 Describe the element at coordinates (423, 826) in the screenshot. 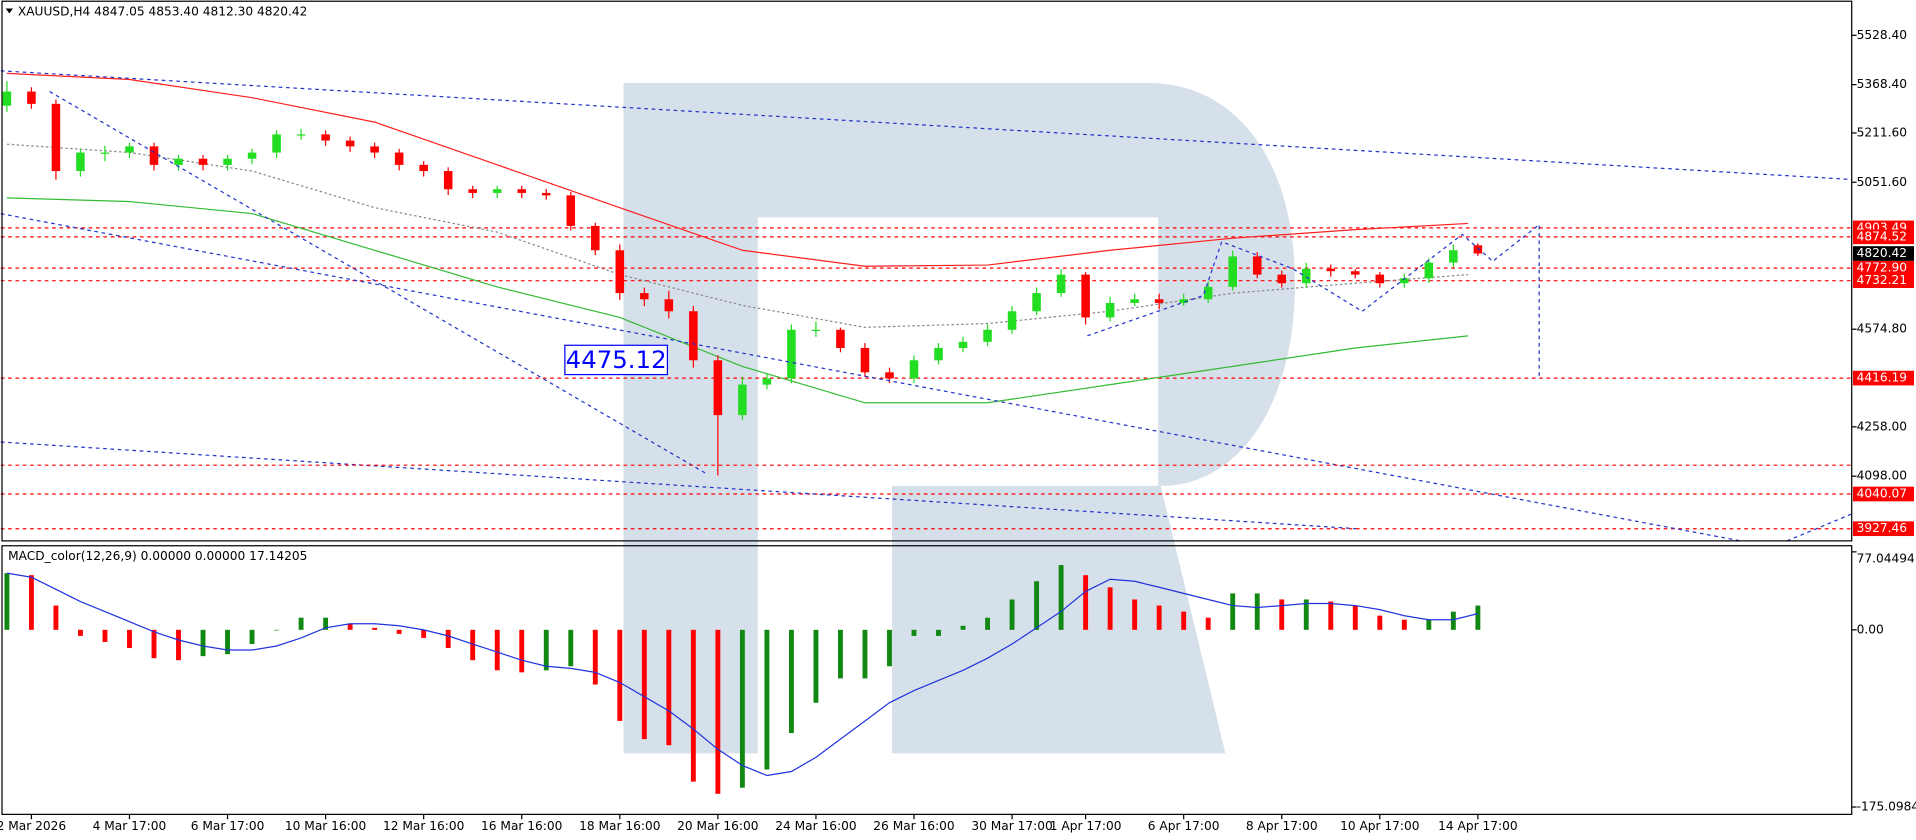

I see `x-tick-label: 12 Mar 16:00` at that location.